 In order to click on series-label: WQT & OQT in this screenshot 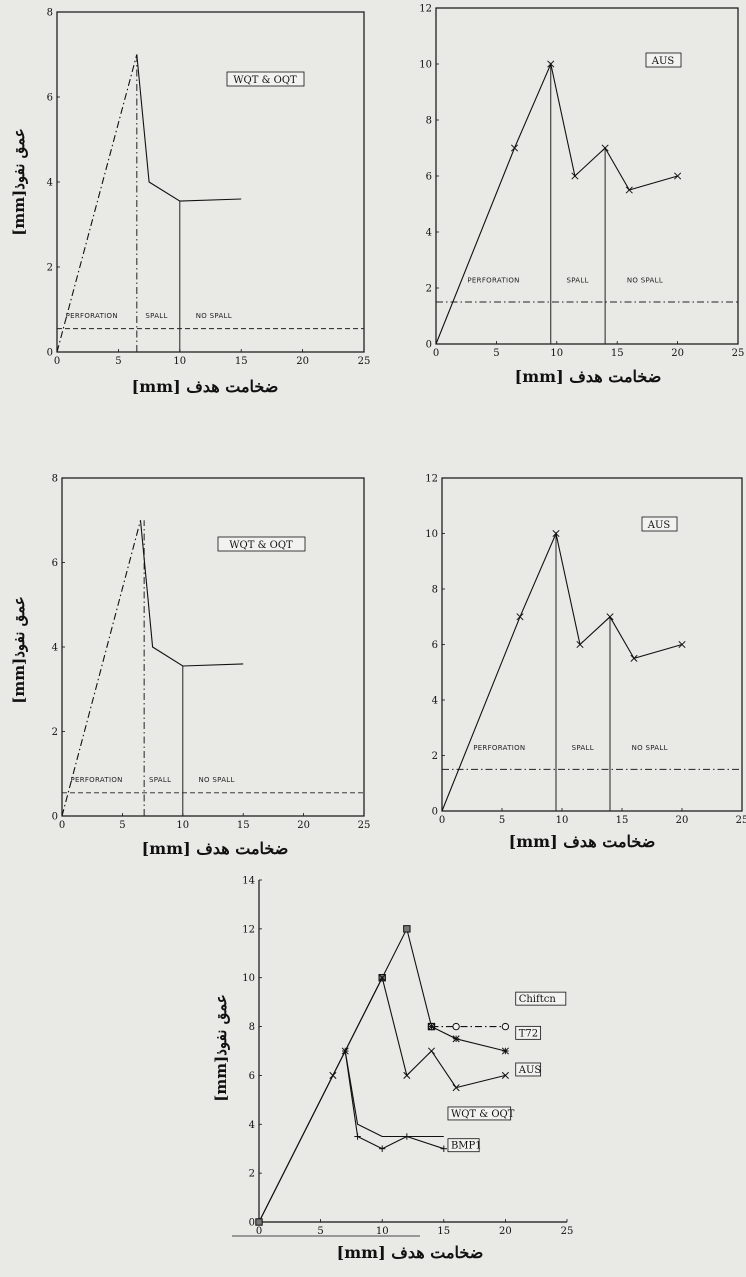, I will do `click(483, 1114)`.